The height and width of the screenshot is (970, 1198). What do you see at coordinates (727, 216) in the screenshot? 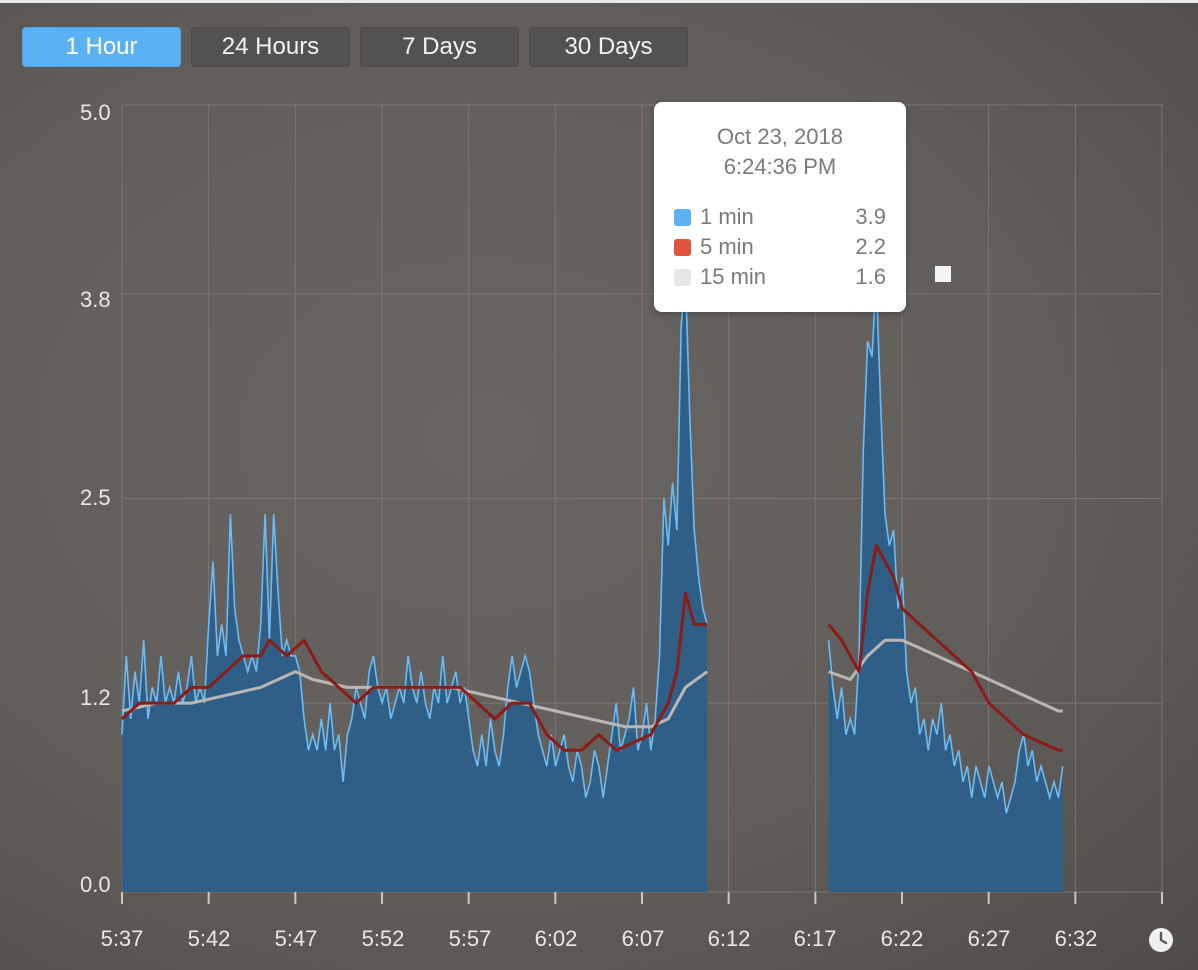
I see `tooltip-row-label: 1 min` at bounding box center [727, 216].